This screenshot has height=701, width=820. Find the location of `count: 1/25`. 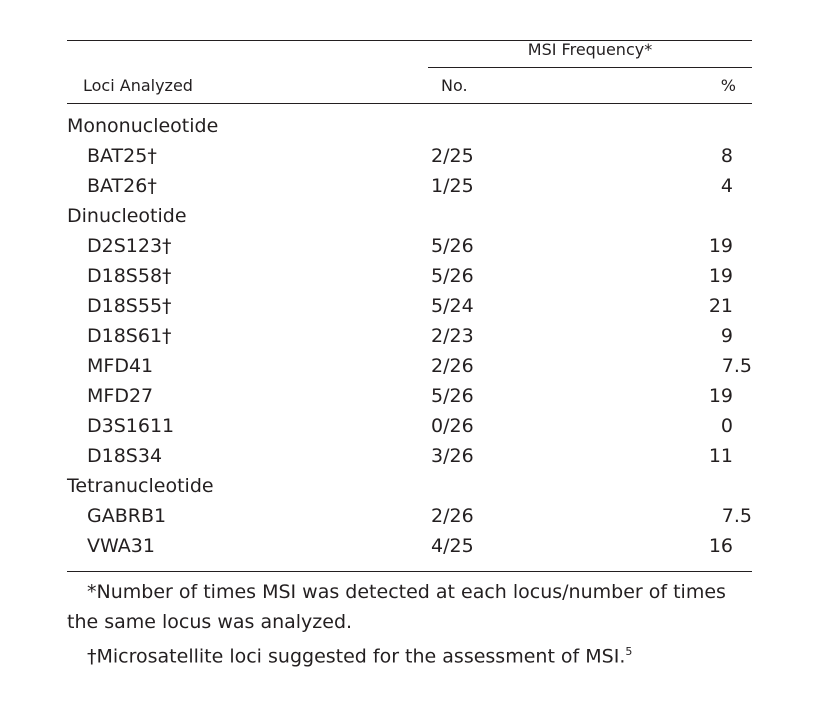

count: 1/25 is located at coordinates (452, 186).